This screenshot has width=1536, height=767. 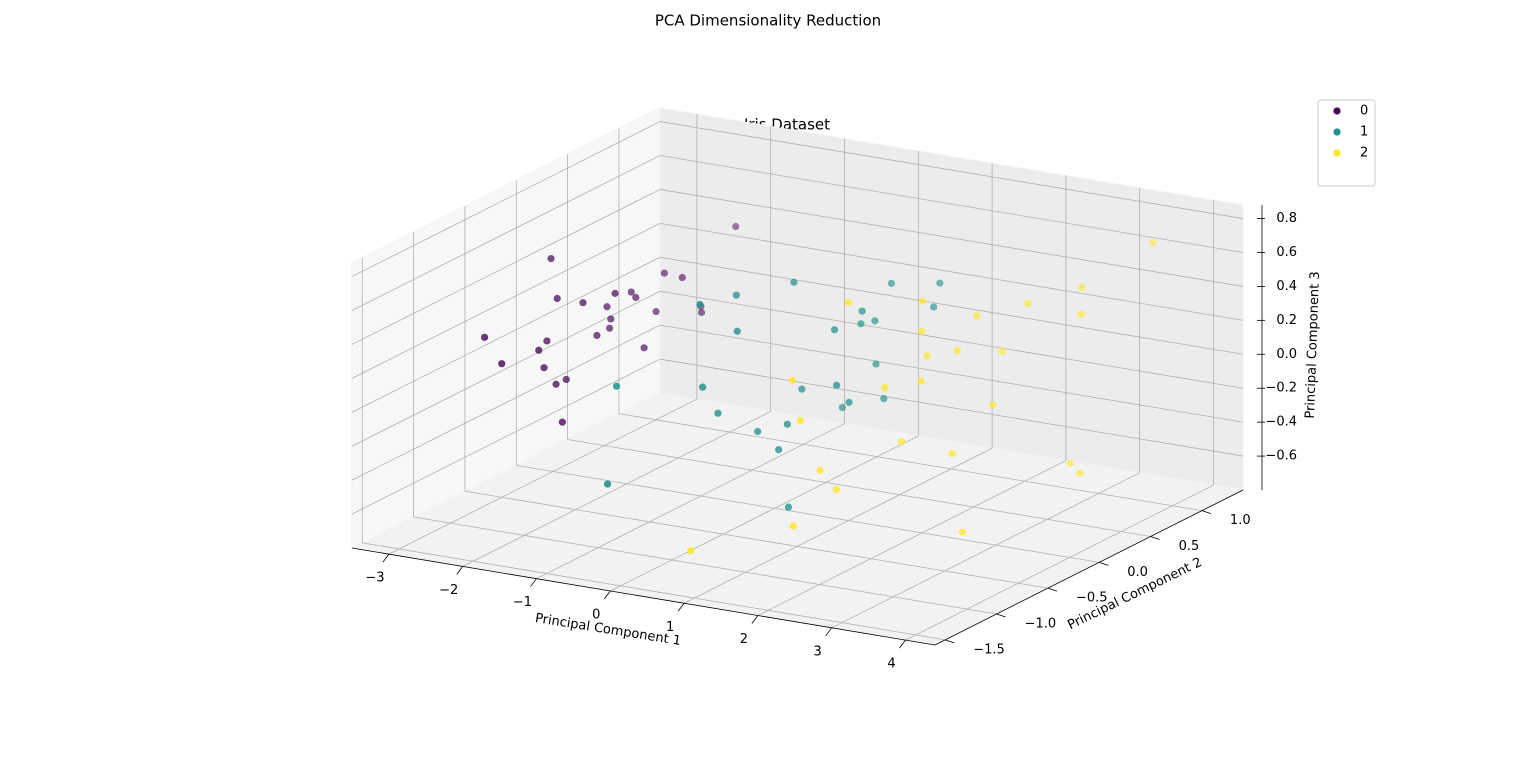 I want to click on z-tick-label: 0.8, so click(x=1286, y=218).